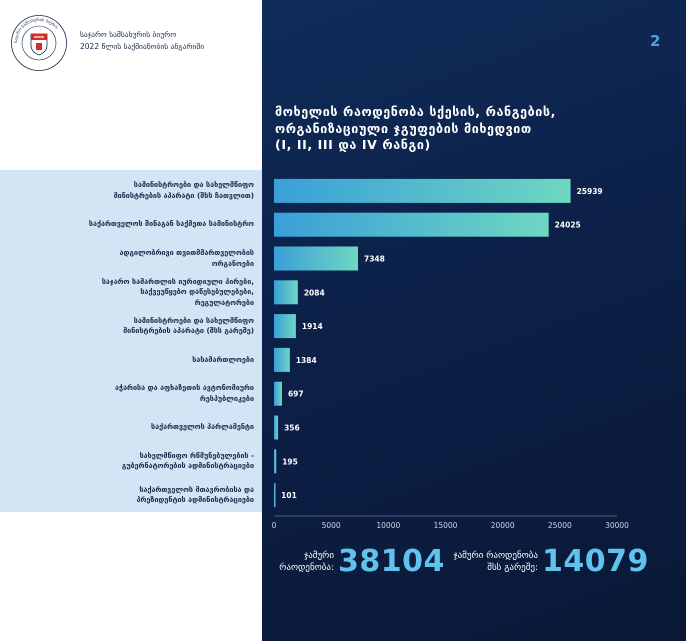 This screenshot has height=641, width=686. Describe the element at coordinates (560, 525) in the screenshot. I see `x-tick-label: 25000` at that location.